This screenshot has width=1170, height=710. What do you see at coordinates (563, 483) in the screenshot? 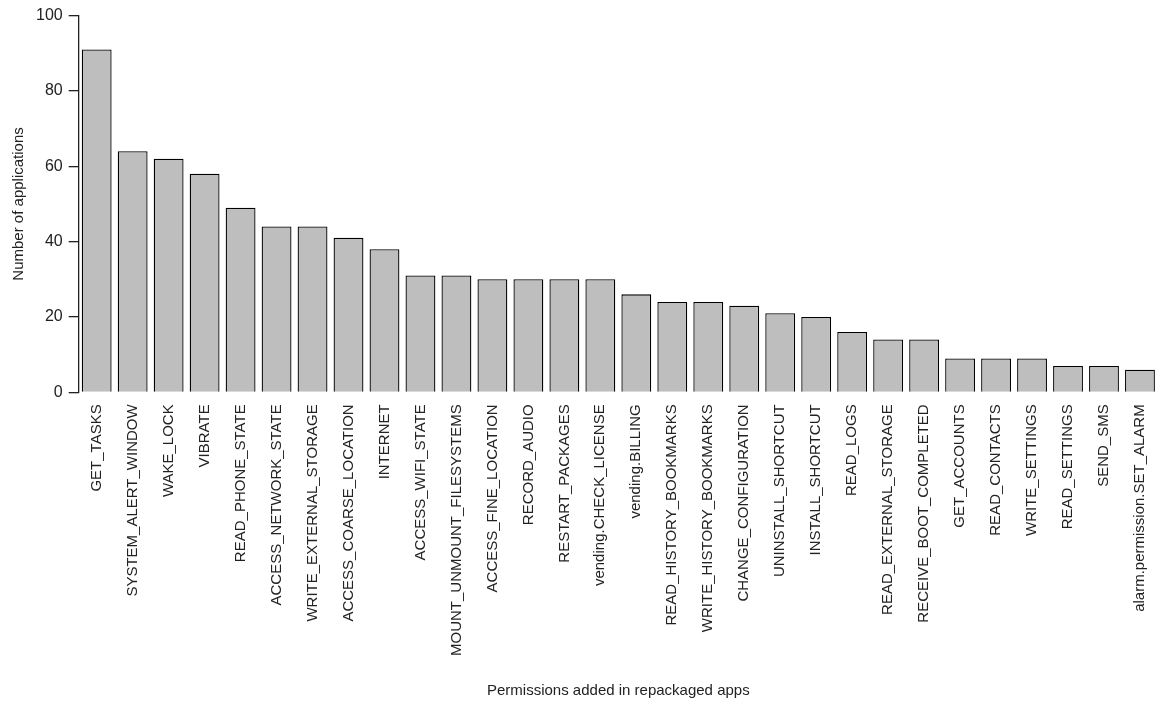
I see `x-tick-label: RESTART_PACKAGES` at bounding box center [563, 483].